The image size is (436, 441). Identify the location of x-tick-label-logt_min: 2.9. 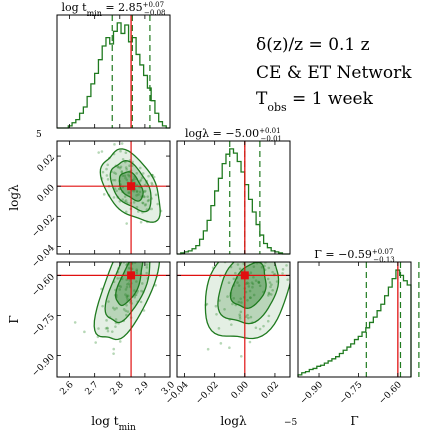
(142, 388).